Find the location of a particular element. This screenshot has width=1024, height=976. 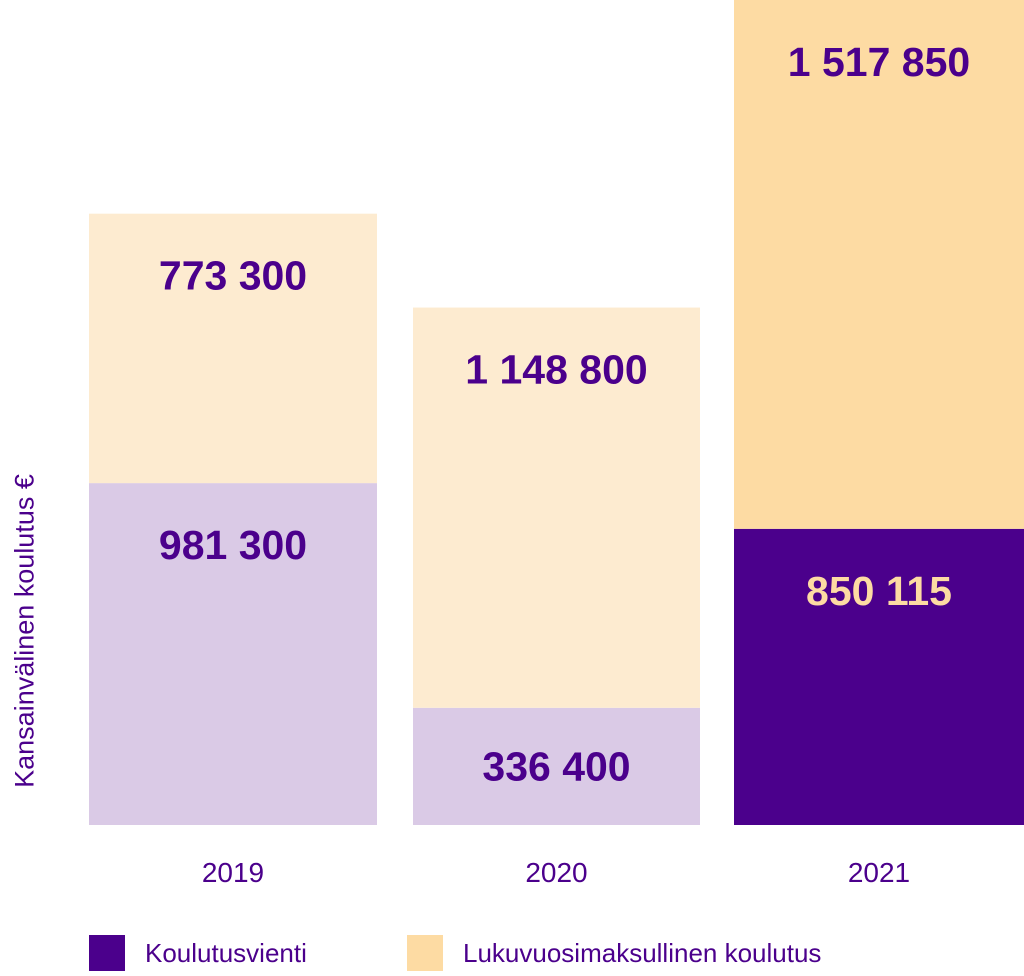

x-tick-label: 2019 is located at coordinates (233, 872).